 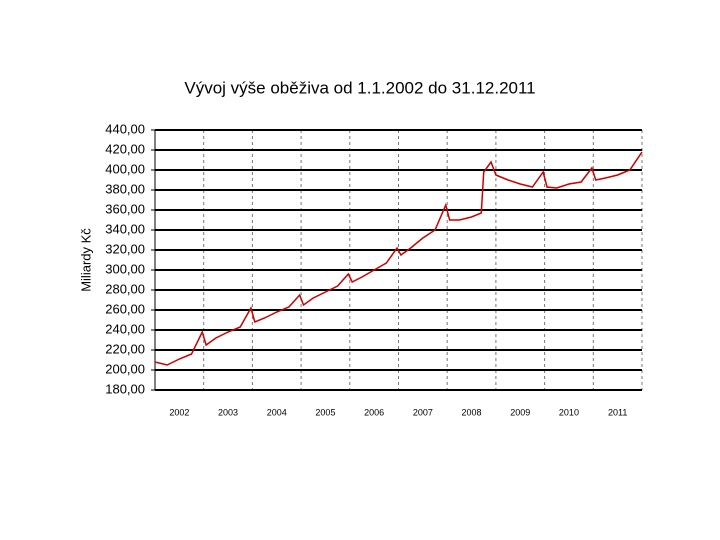 I want to click on y-axis-label: Miliardy Kč, so click(x=85, y=260).